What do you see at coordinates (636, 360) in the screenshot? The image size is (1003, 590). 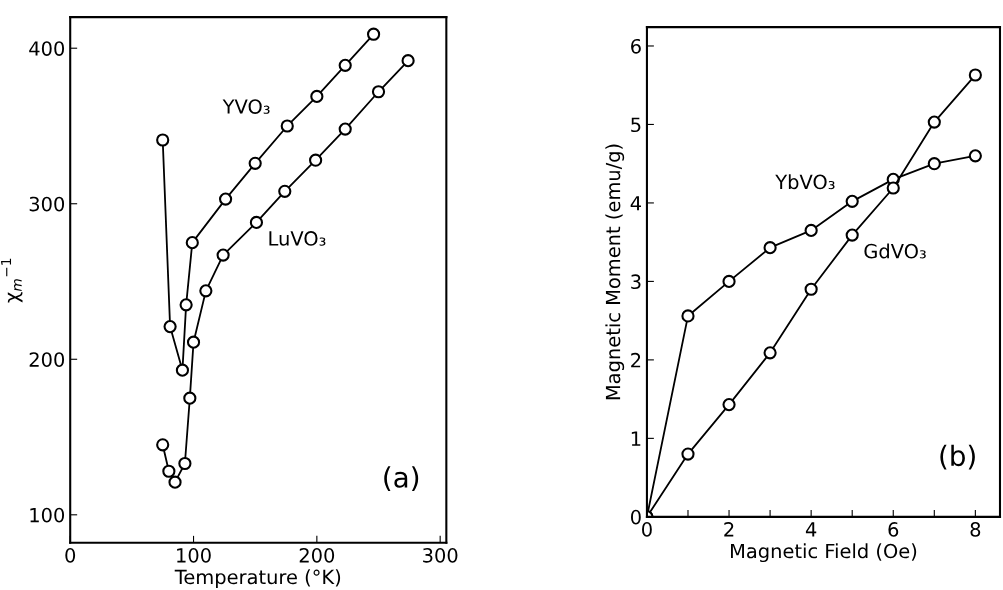 I see `y-tick-label: 2` at bounding box center [636, 360].